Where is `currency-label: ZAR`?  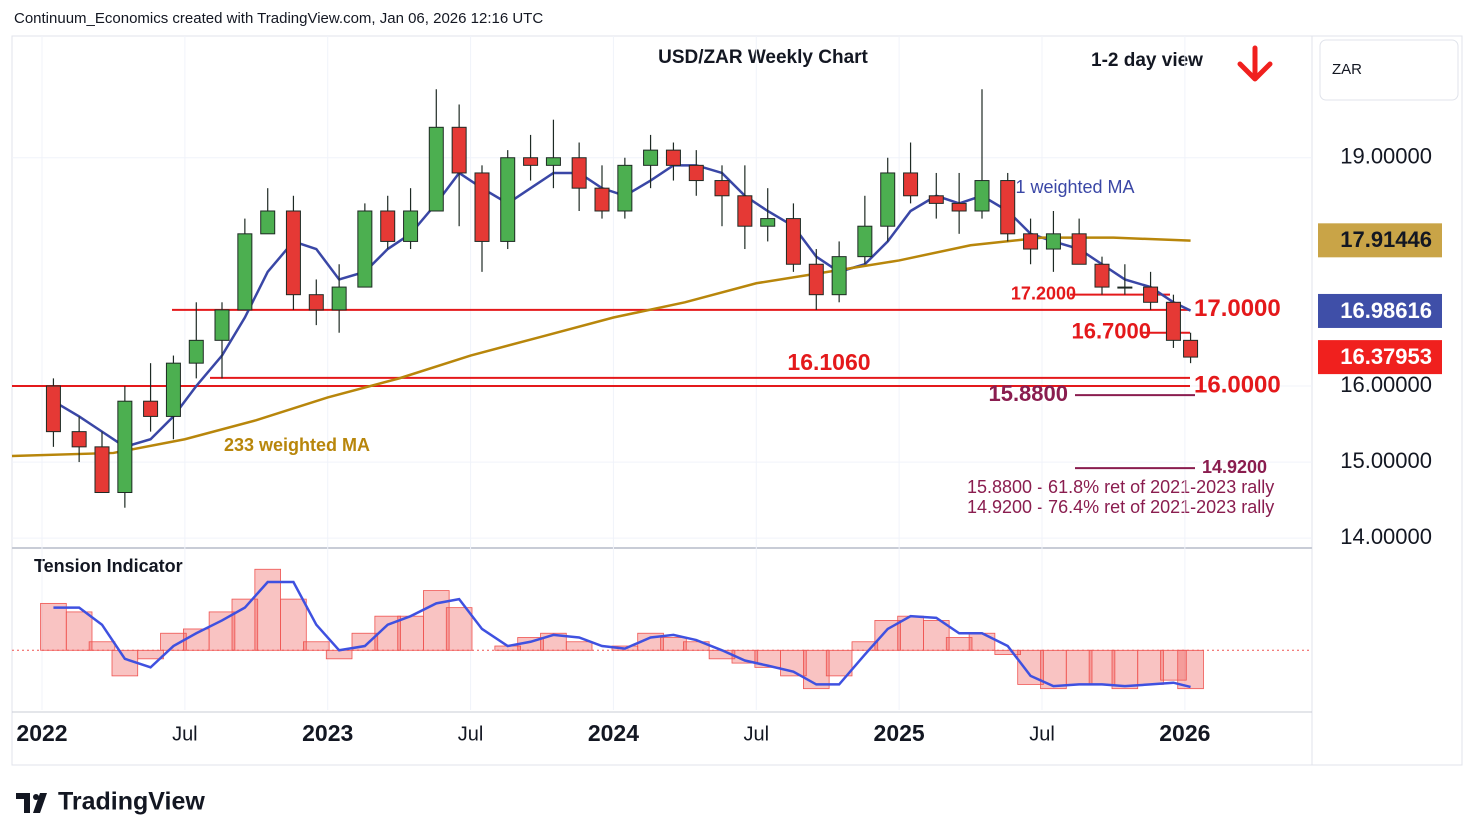
currency-label: ZAR is located at coordinates (1347, 69).